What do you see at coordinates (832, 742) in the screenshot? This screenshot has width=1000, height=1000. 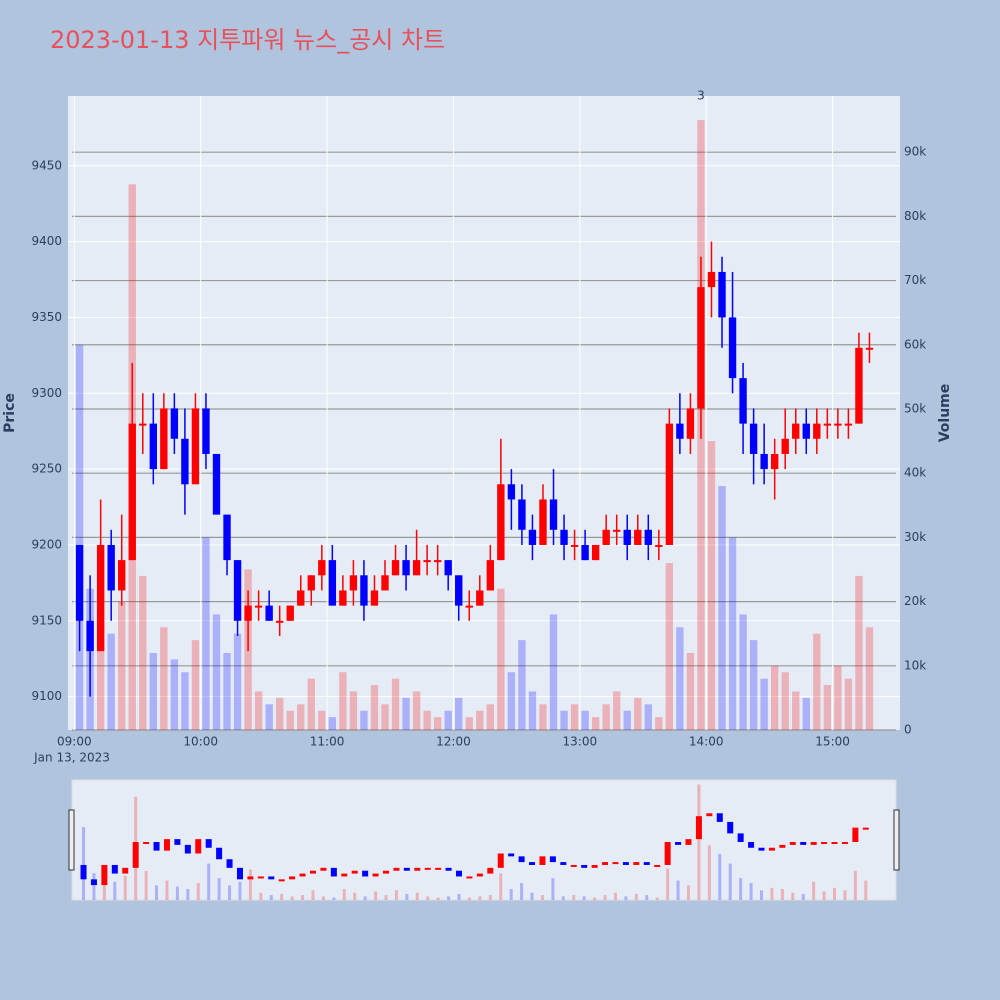 I see `x-tick-label: 15:00` at bounding box center [832, 742].